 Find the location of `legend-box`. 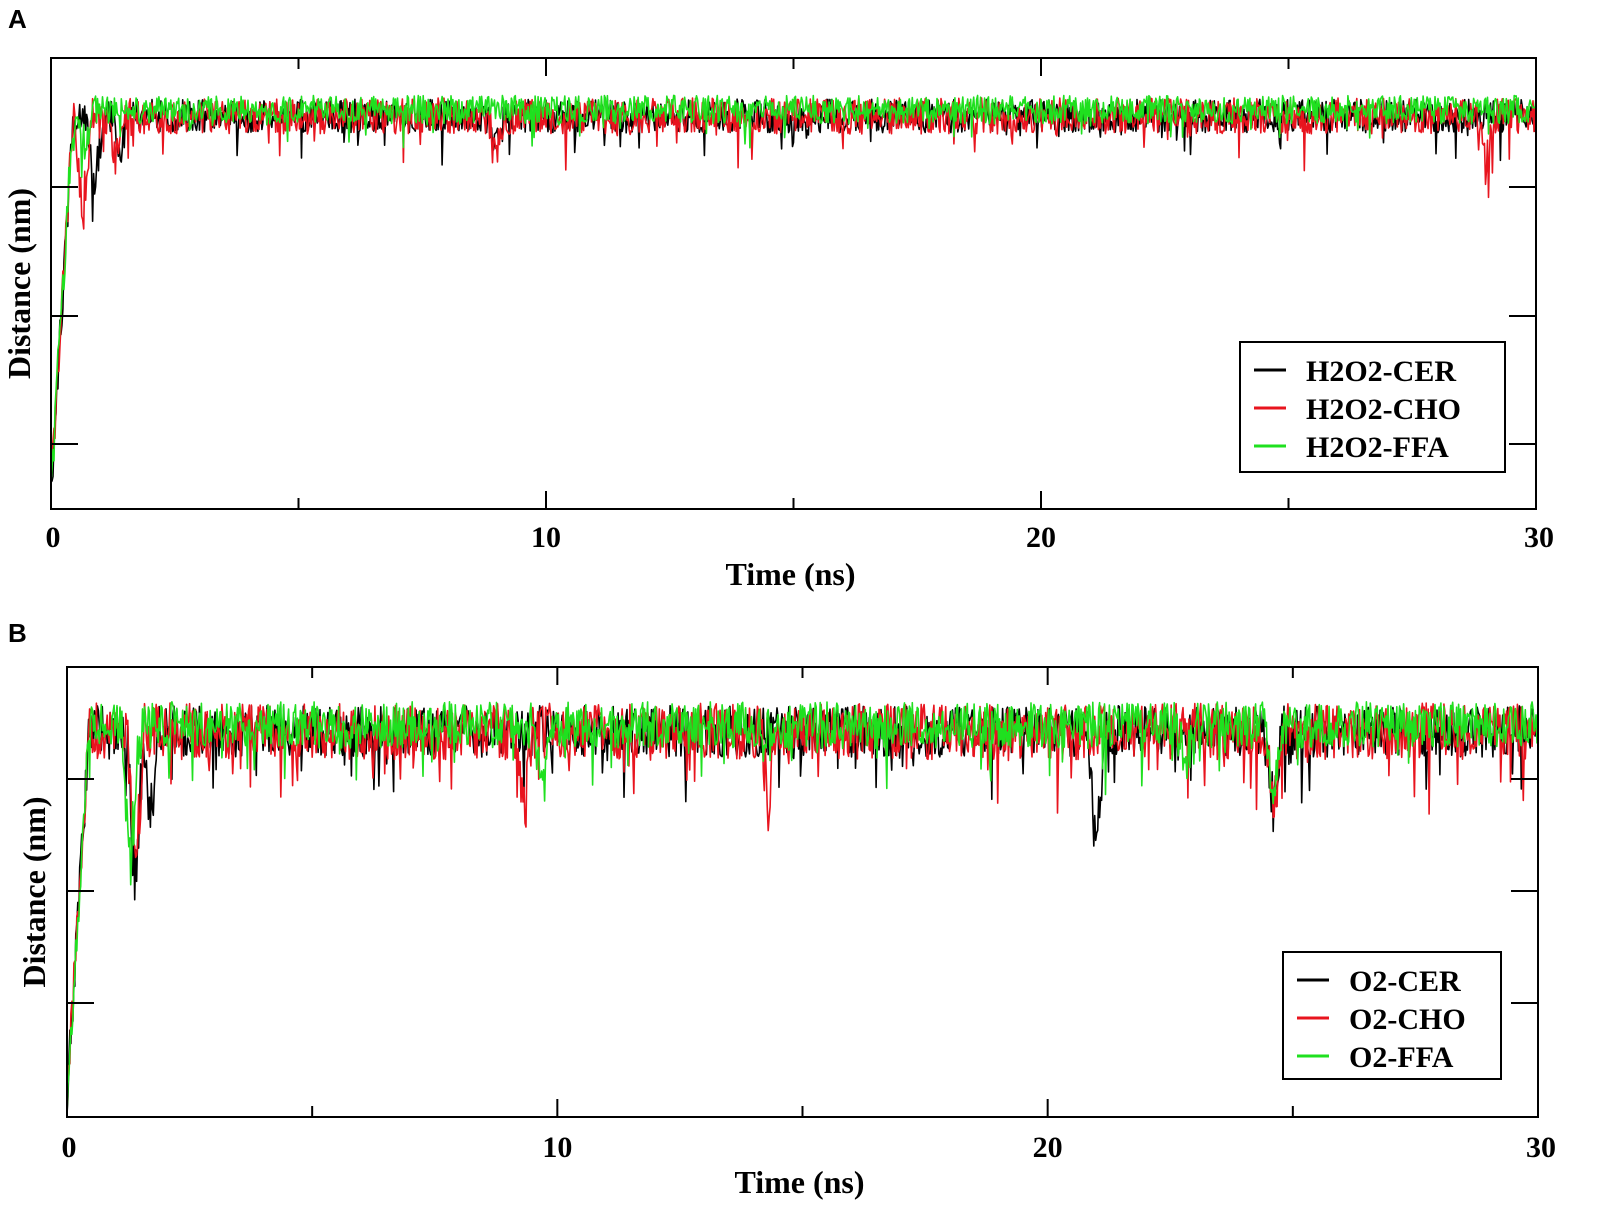

legend-box is located at coordinates (1392, 1015).